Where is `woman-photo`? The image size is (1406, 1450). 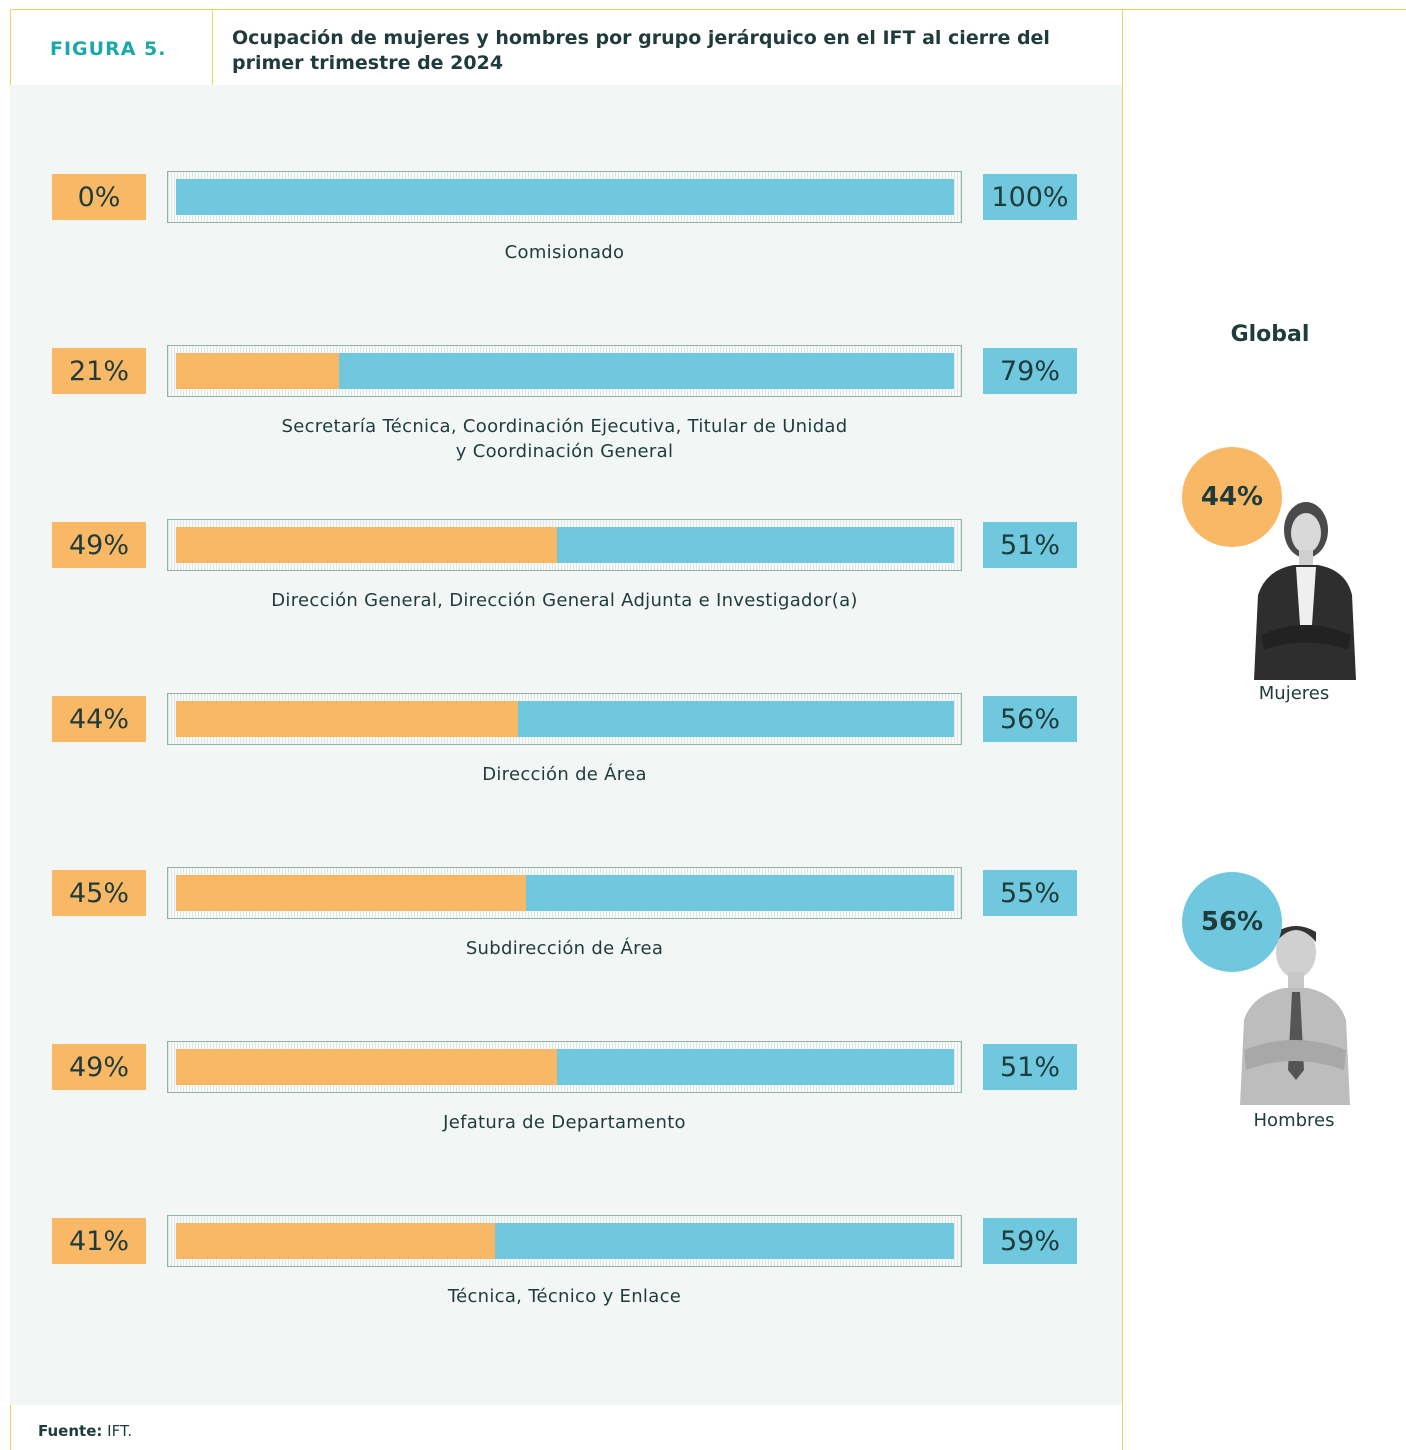 woman-photo is located at coordinates (1305, 591).